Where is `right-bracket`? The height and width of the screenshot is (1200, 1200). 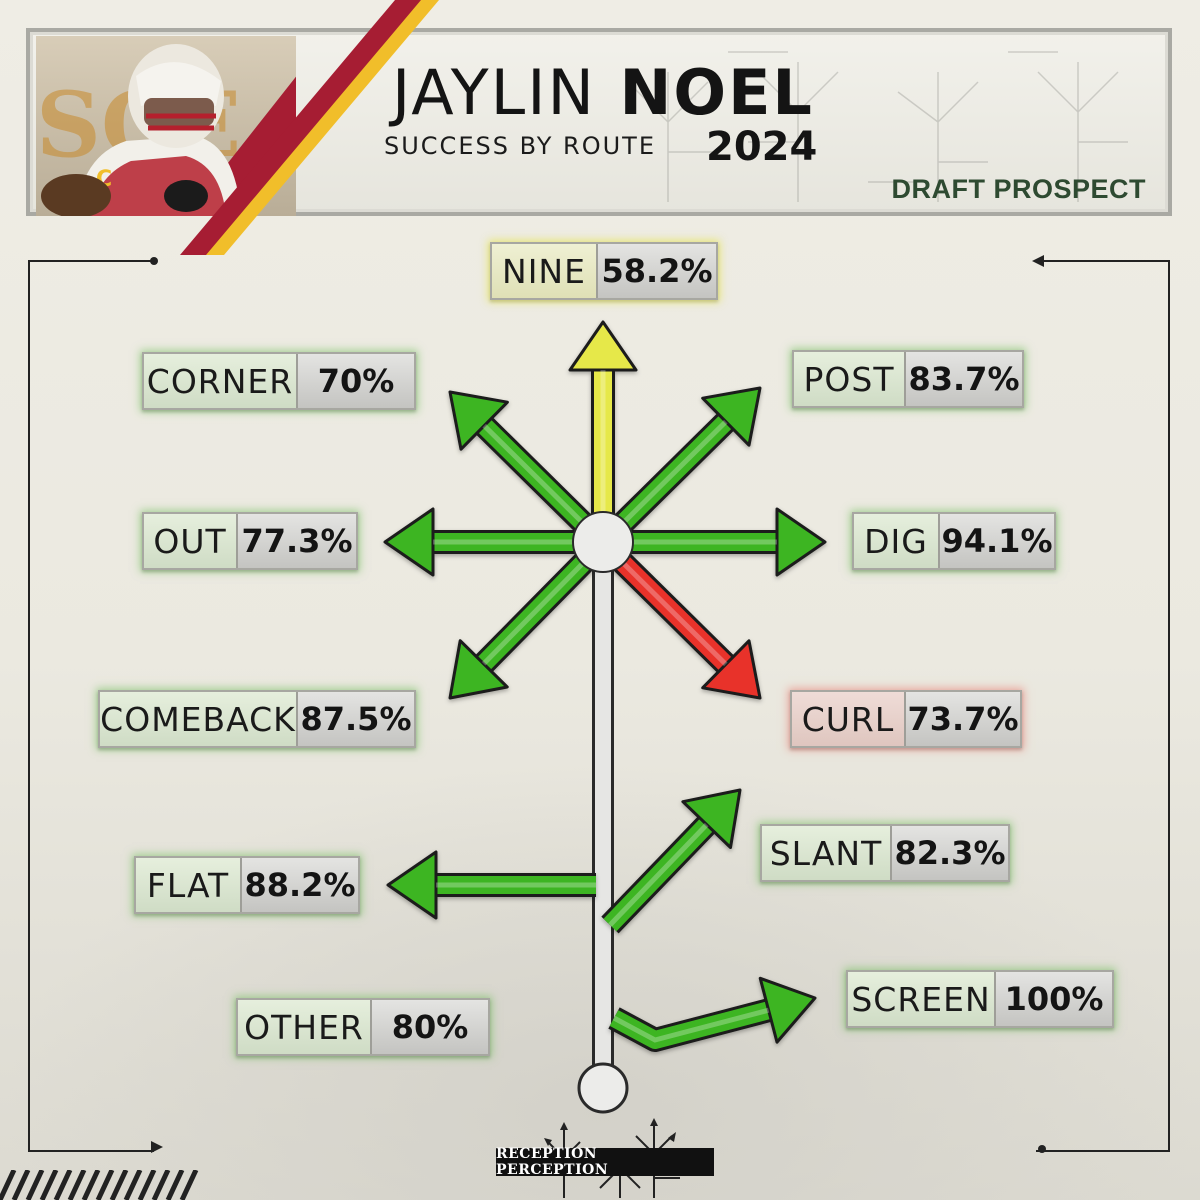
right-bracket is located at coordinates (1103, 706).